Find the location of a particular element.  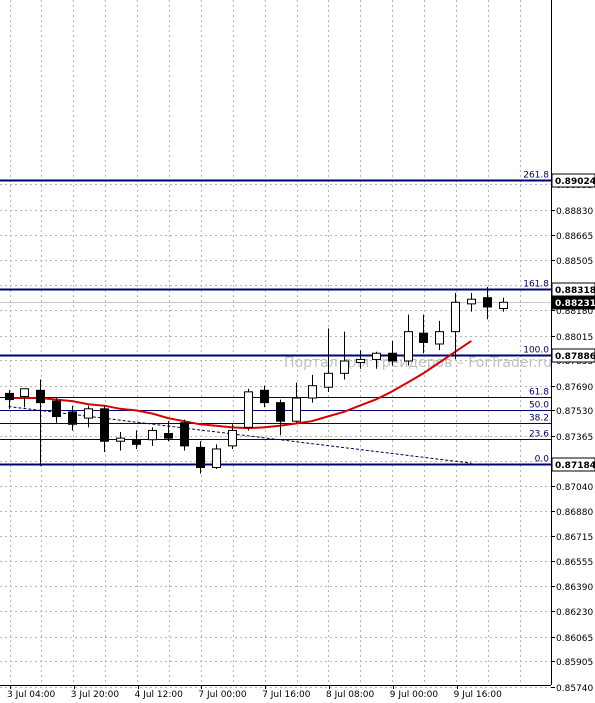

x-tick-label: 7 Jul 16:00 is located at coordinates (286, 695).